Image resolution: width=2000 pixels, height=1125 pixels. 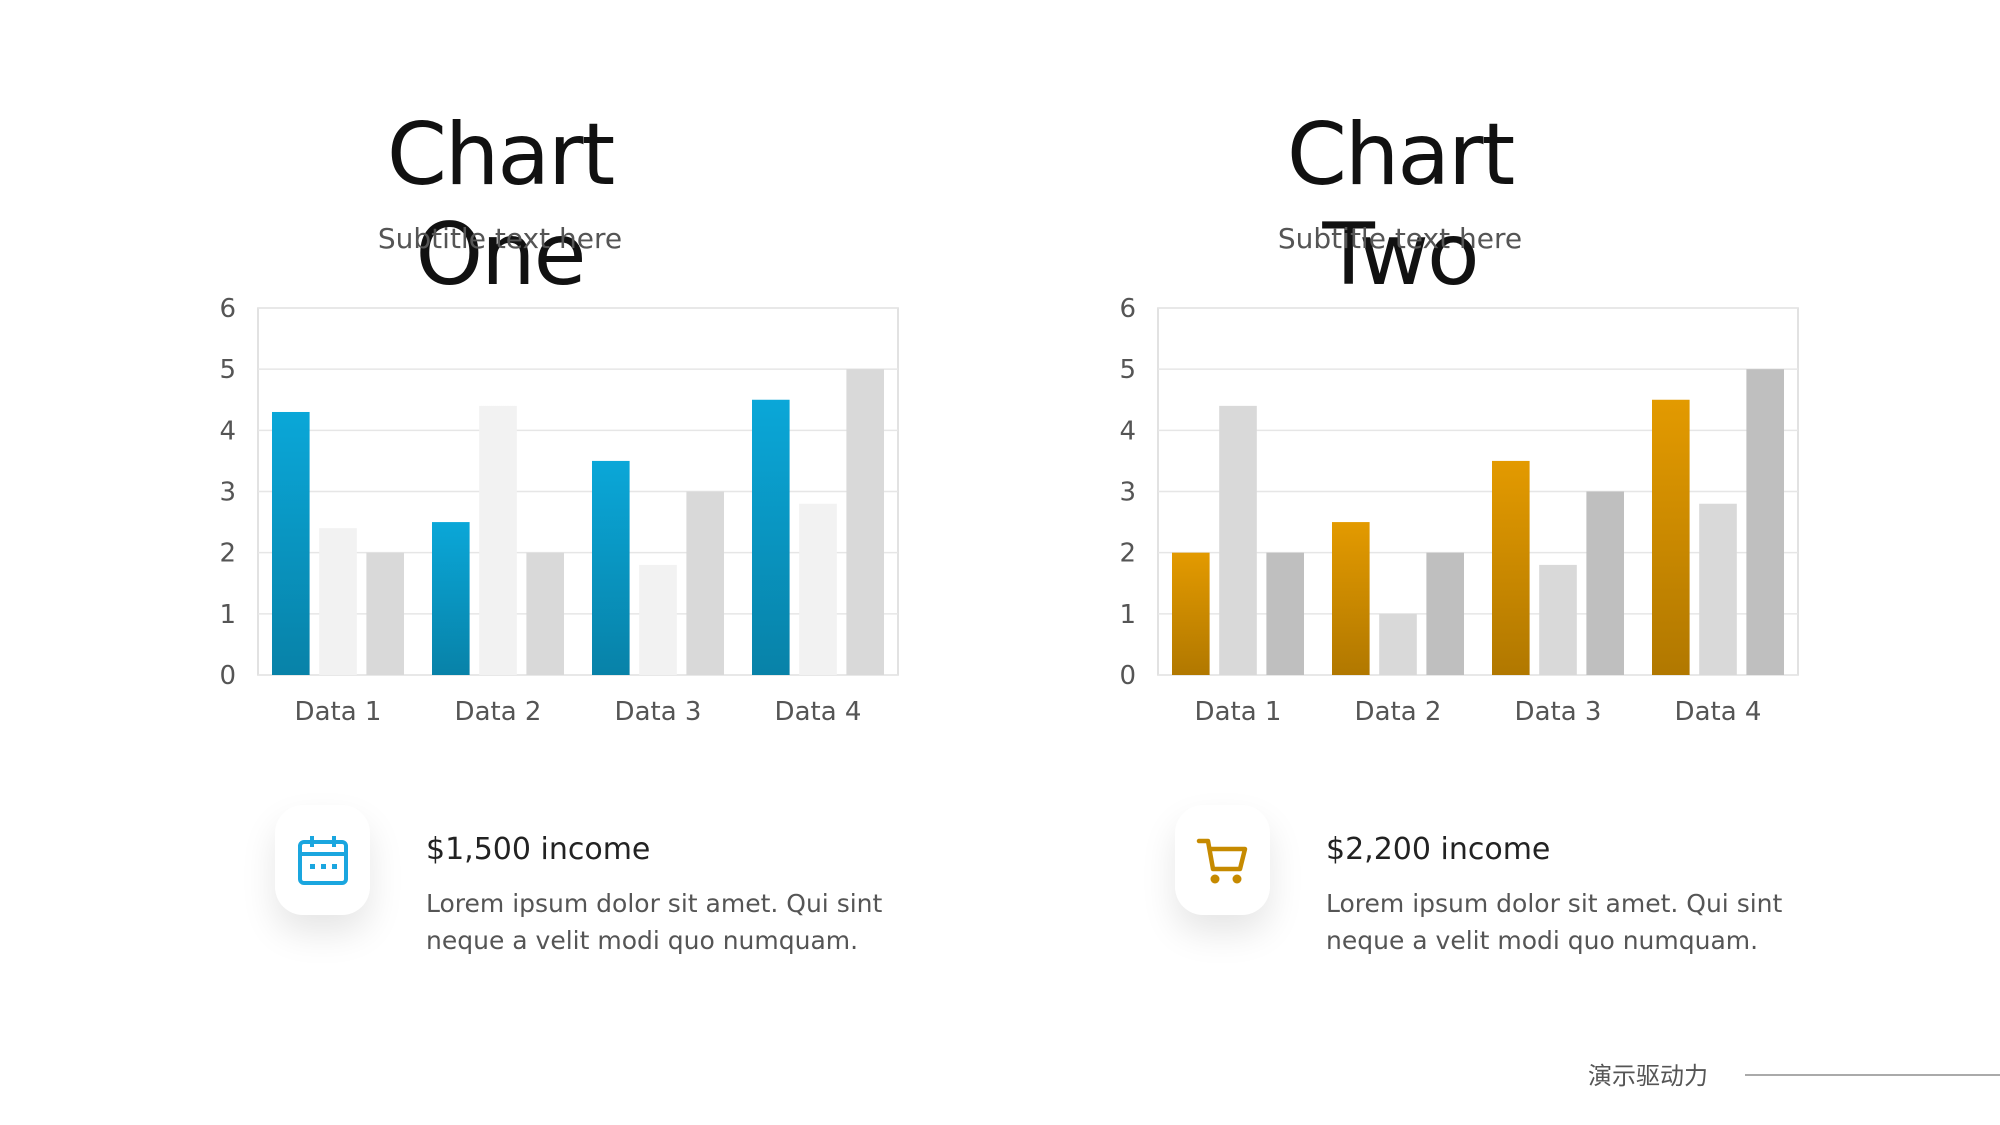 What do you see at coordinates (1872, 1075) in the screenshot?
I see `footer-divider` at bounding box center [1872, 1075].